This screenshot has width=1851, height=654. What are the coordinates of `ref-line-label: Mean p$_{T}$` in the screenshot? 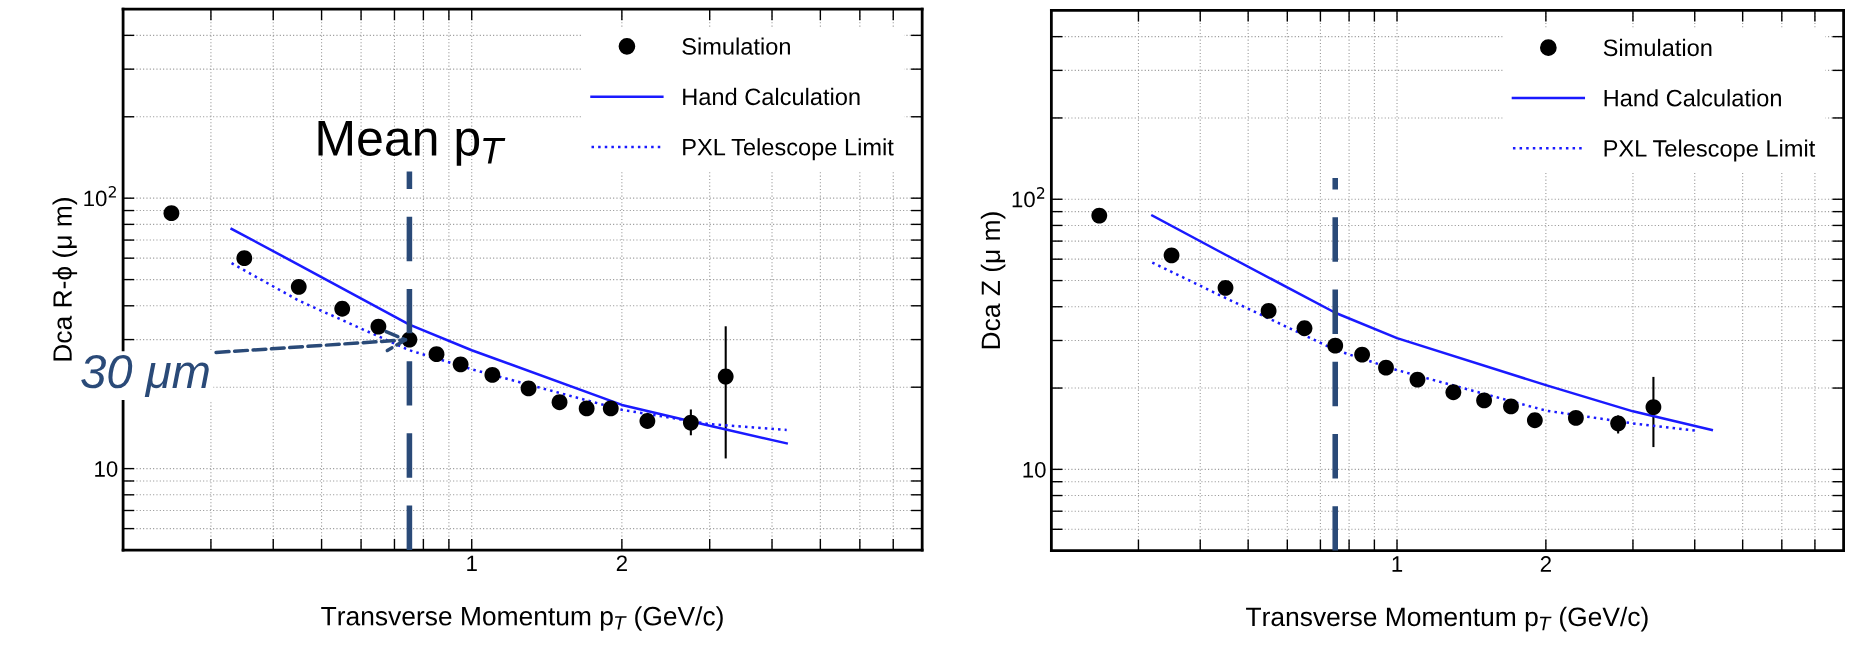 It's located at (412, 143).